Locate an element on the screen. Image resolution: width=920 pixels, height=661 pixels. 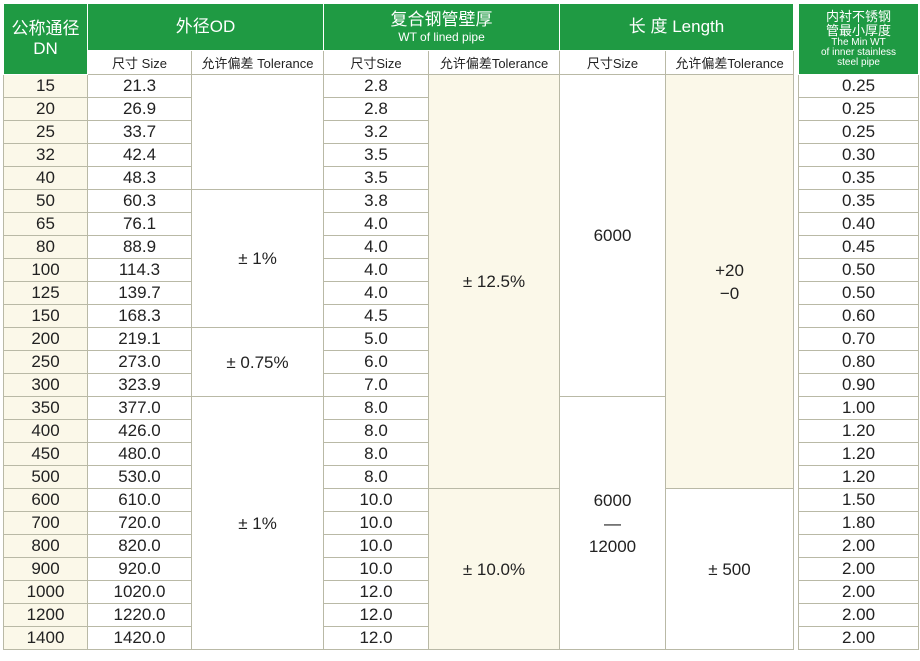
cell-length-tolerance: ± 500 is located at coordinates (729, 569).